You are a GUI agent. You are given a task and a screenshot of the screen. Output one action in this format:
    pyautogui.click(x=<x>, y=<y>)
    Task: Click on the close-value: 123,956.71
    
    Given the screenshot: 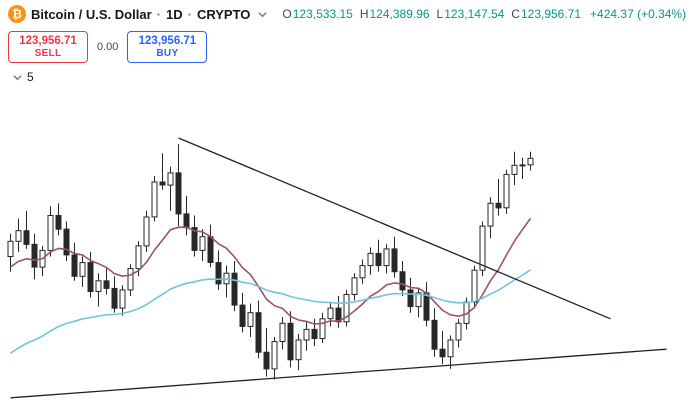 What is the action you would take?
    pyautogui.click(x=551, y=14)
    